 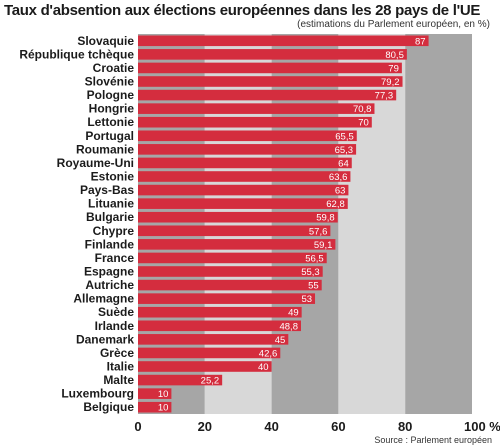 What do you see at coordinates (363, 123) in the screenshot?
I see `value-label: 70` at bounding box center [363, 123].